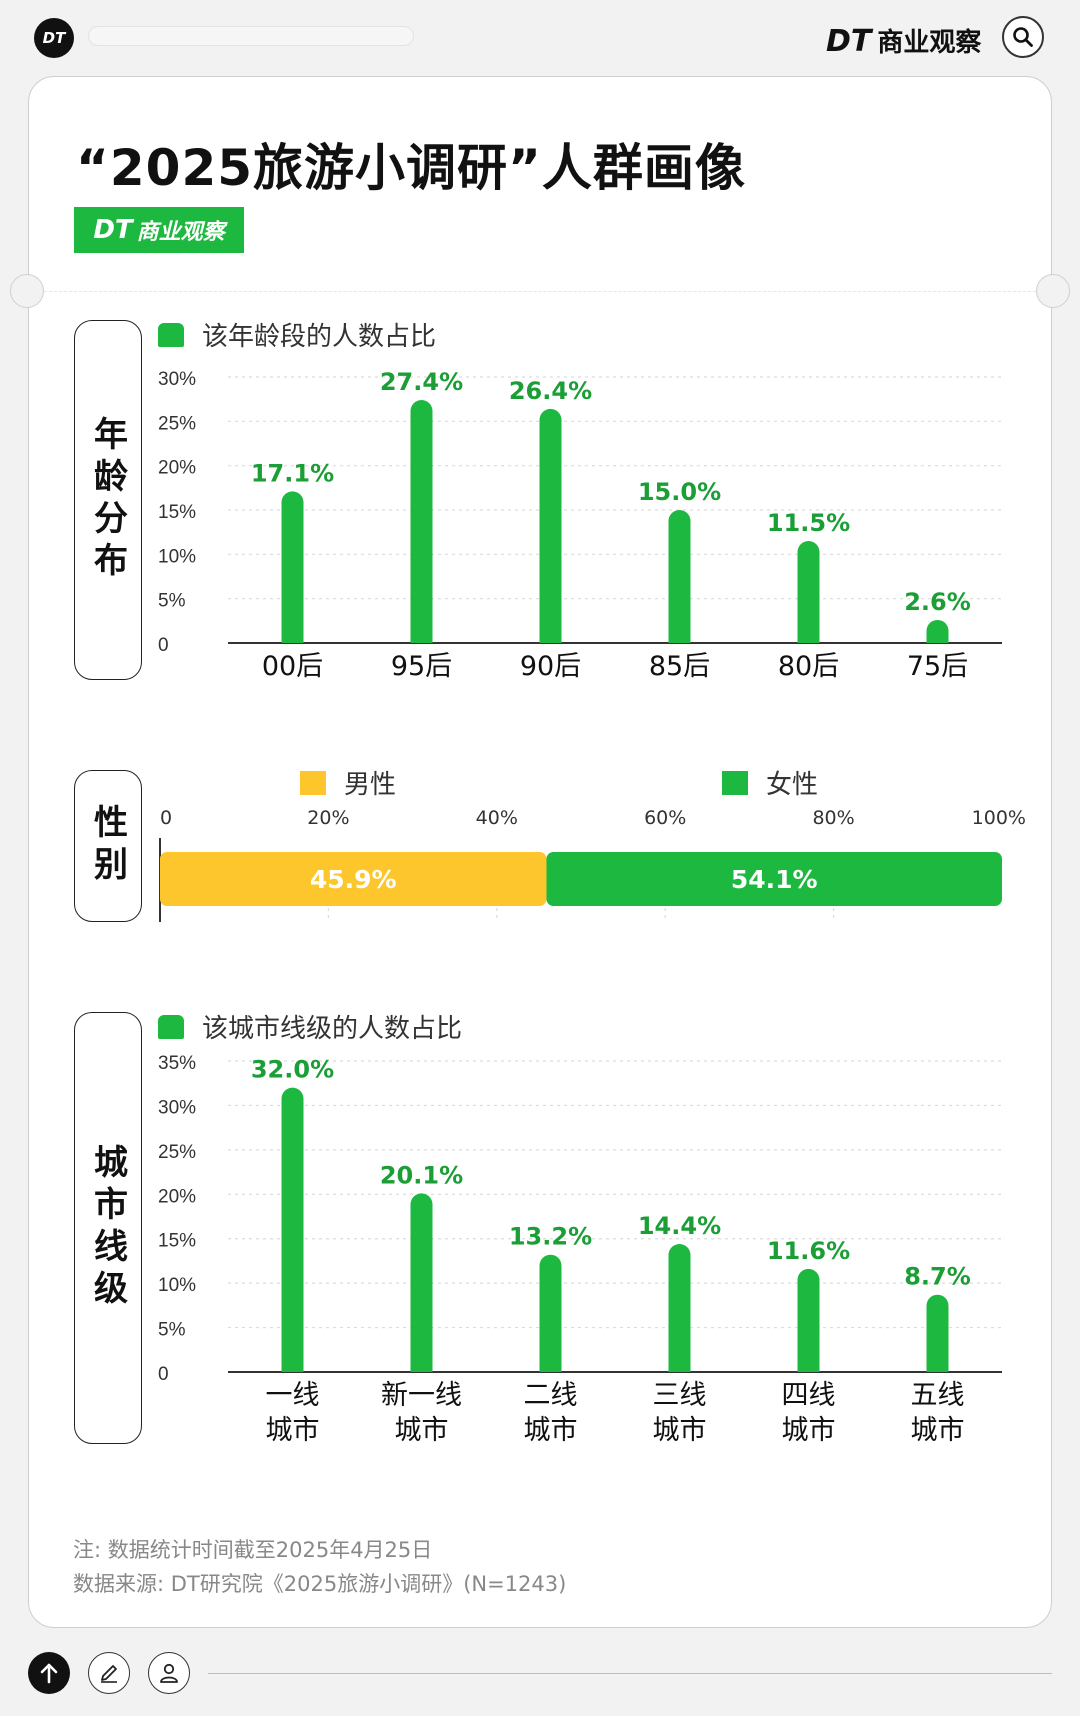  What do you see at coordinates (937, 1277) in the screenshot?
I see `city-value-label: 8.7%` at bounding box center [937, 1277].